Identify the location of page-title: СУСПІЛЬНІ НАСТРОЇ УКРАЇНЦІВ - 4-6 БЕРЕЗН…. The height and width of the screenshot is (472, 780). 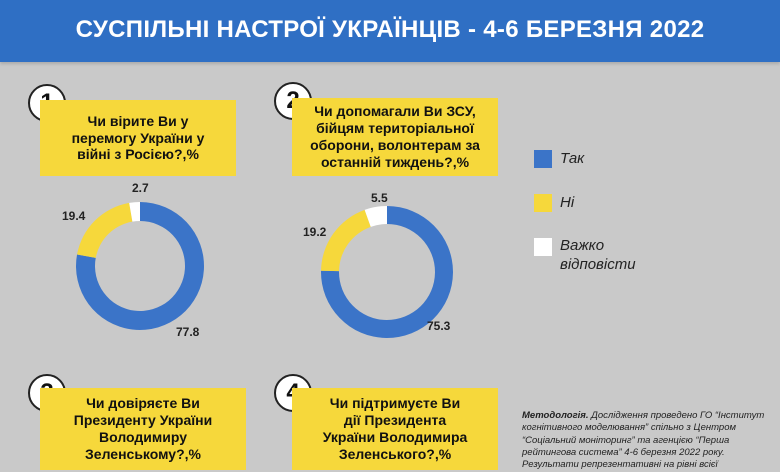
(390, 29).